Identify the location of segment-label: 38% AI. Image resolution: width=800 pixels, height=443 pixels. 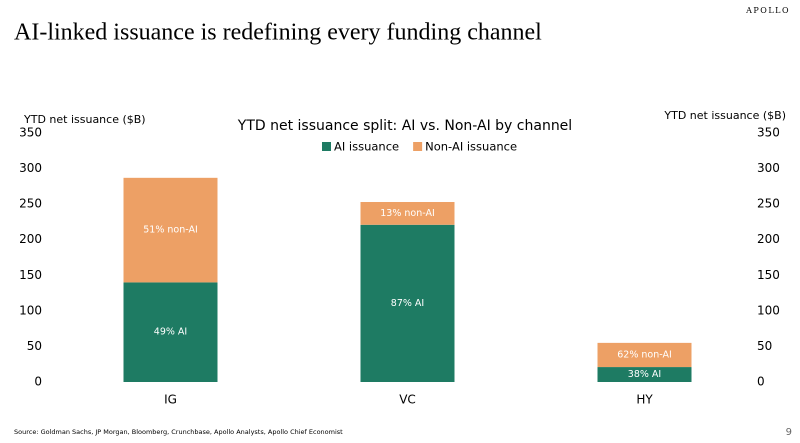
(644, 374).